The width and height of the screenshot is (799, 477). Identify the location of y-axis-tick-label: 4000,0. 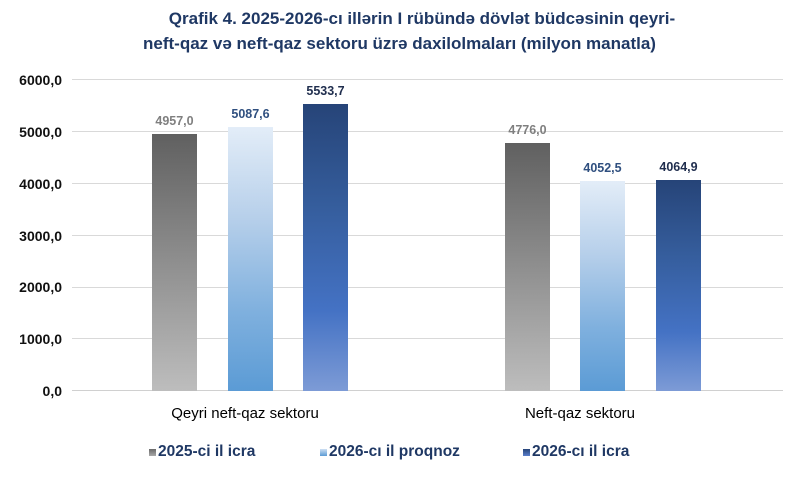
(40, 183).